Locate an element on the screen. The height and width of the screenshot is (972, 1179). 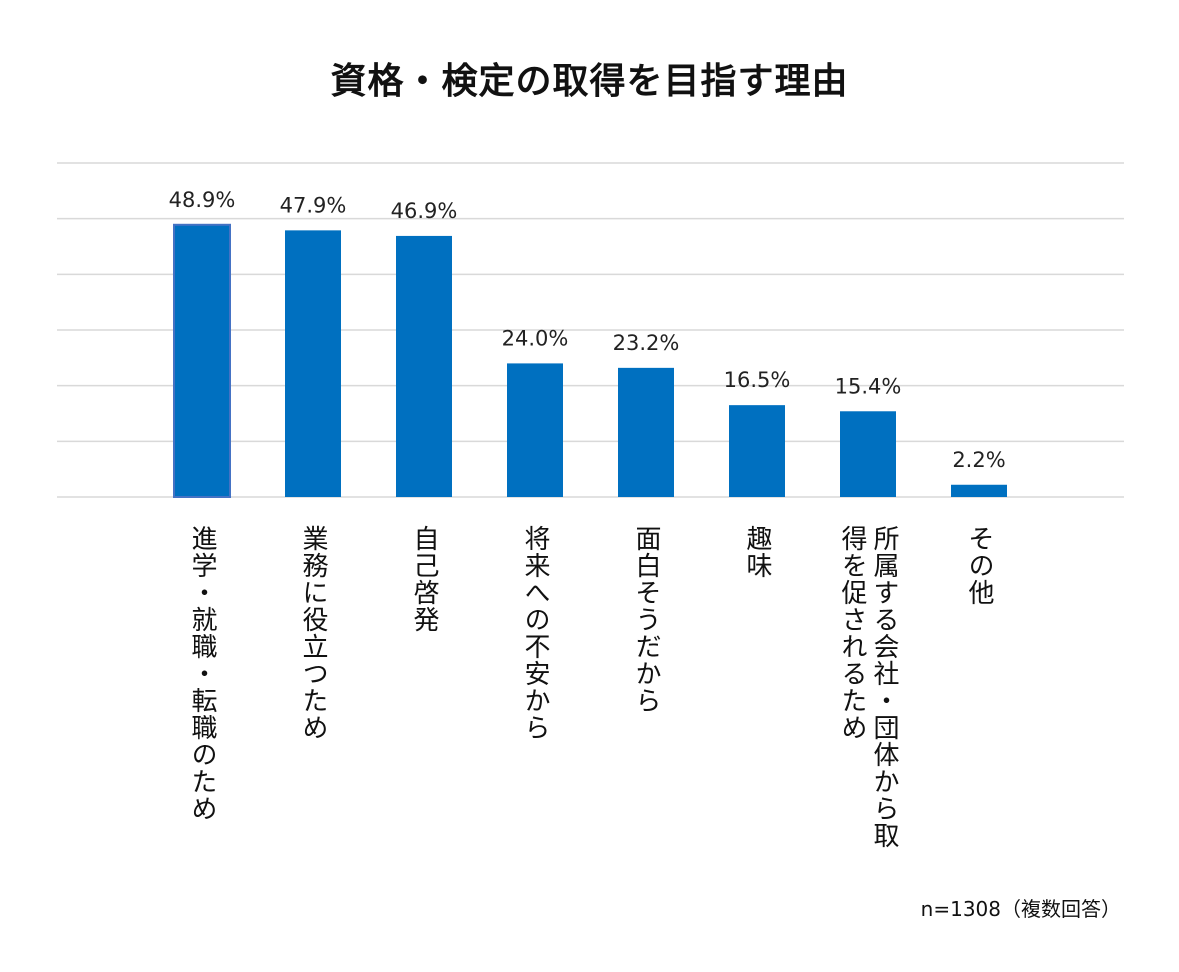
category-label: 所属する会社・団体から取得を促されるため is located at coordinates (868, 687).